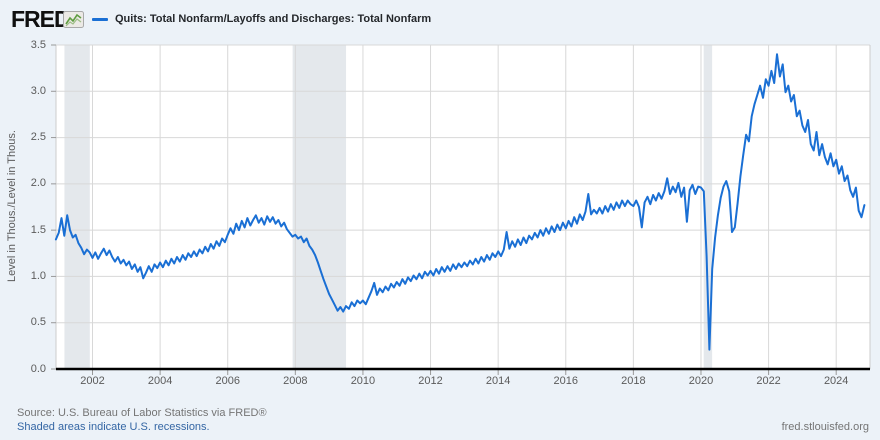  Describe the element at coordinates (295, 381) in the screenshot. I see `x-tick-label: 2008` at that location.